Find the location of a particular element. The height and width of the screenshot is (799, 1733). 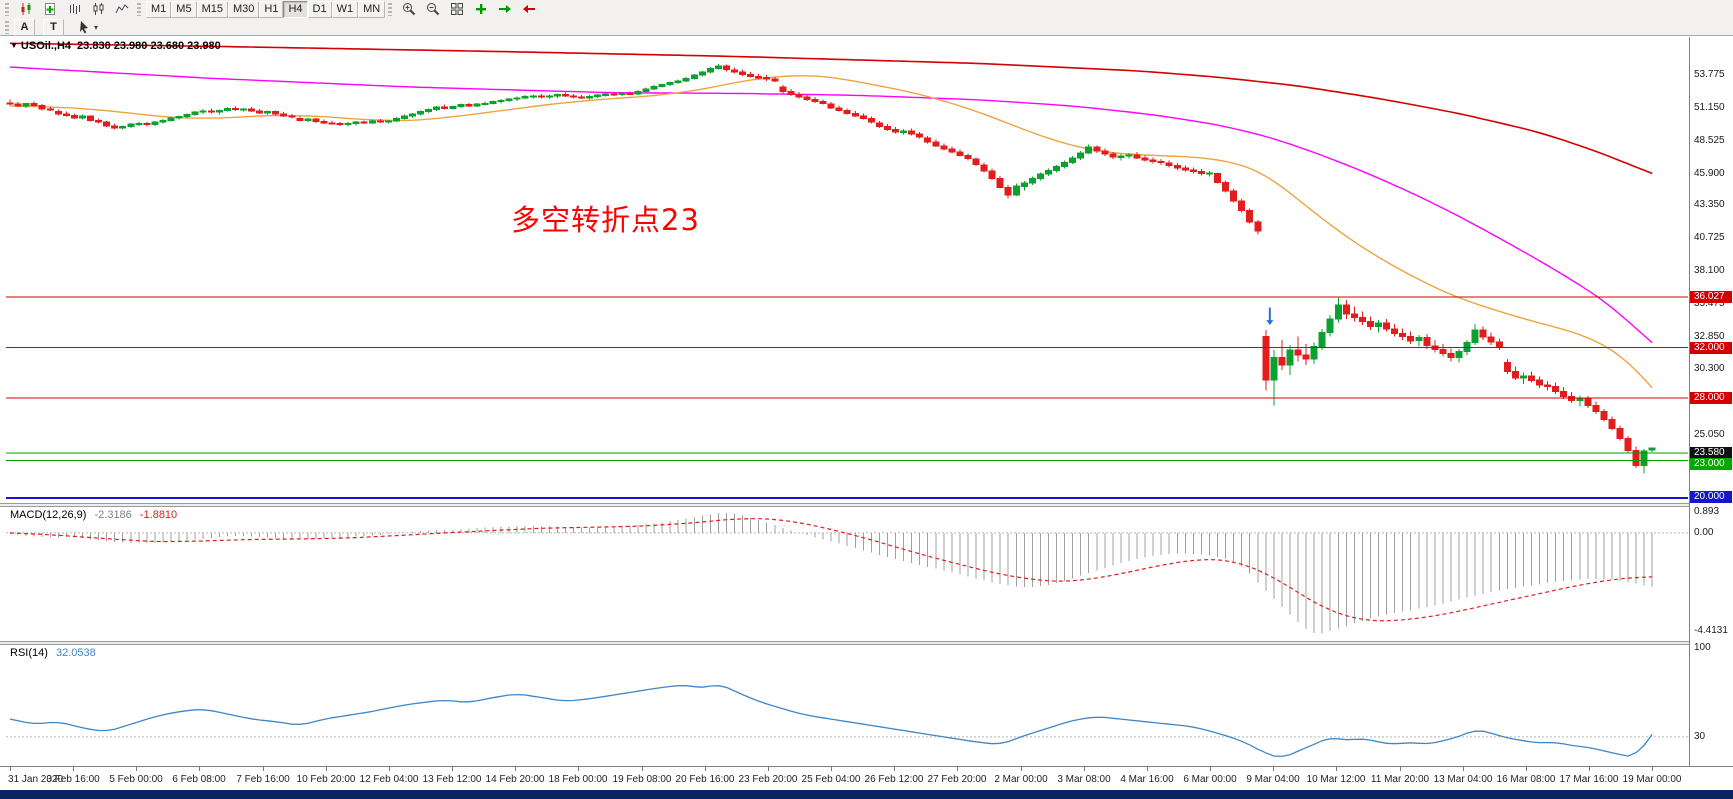

zoom-in-button is located at coordinates (409, 9).